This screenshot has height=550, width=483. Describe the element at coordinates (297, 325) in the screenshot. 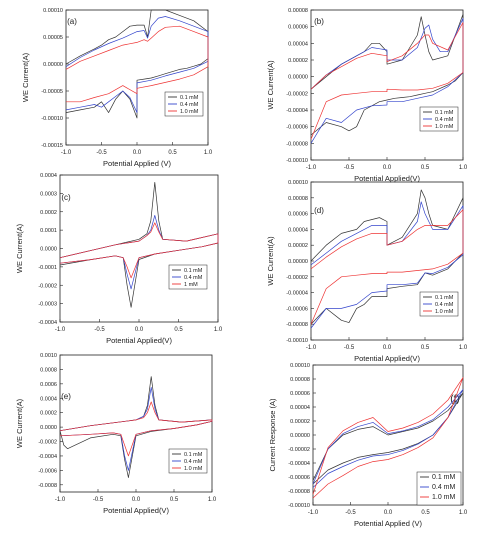

I see `y-tick-label: -0.00008` at that location.